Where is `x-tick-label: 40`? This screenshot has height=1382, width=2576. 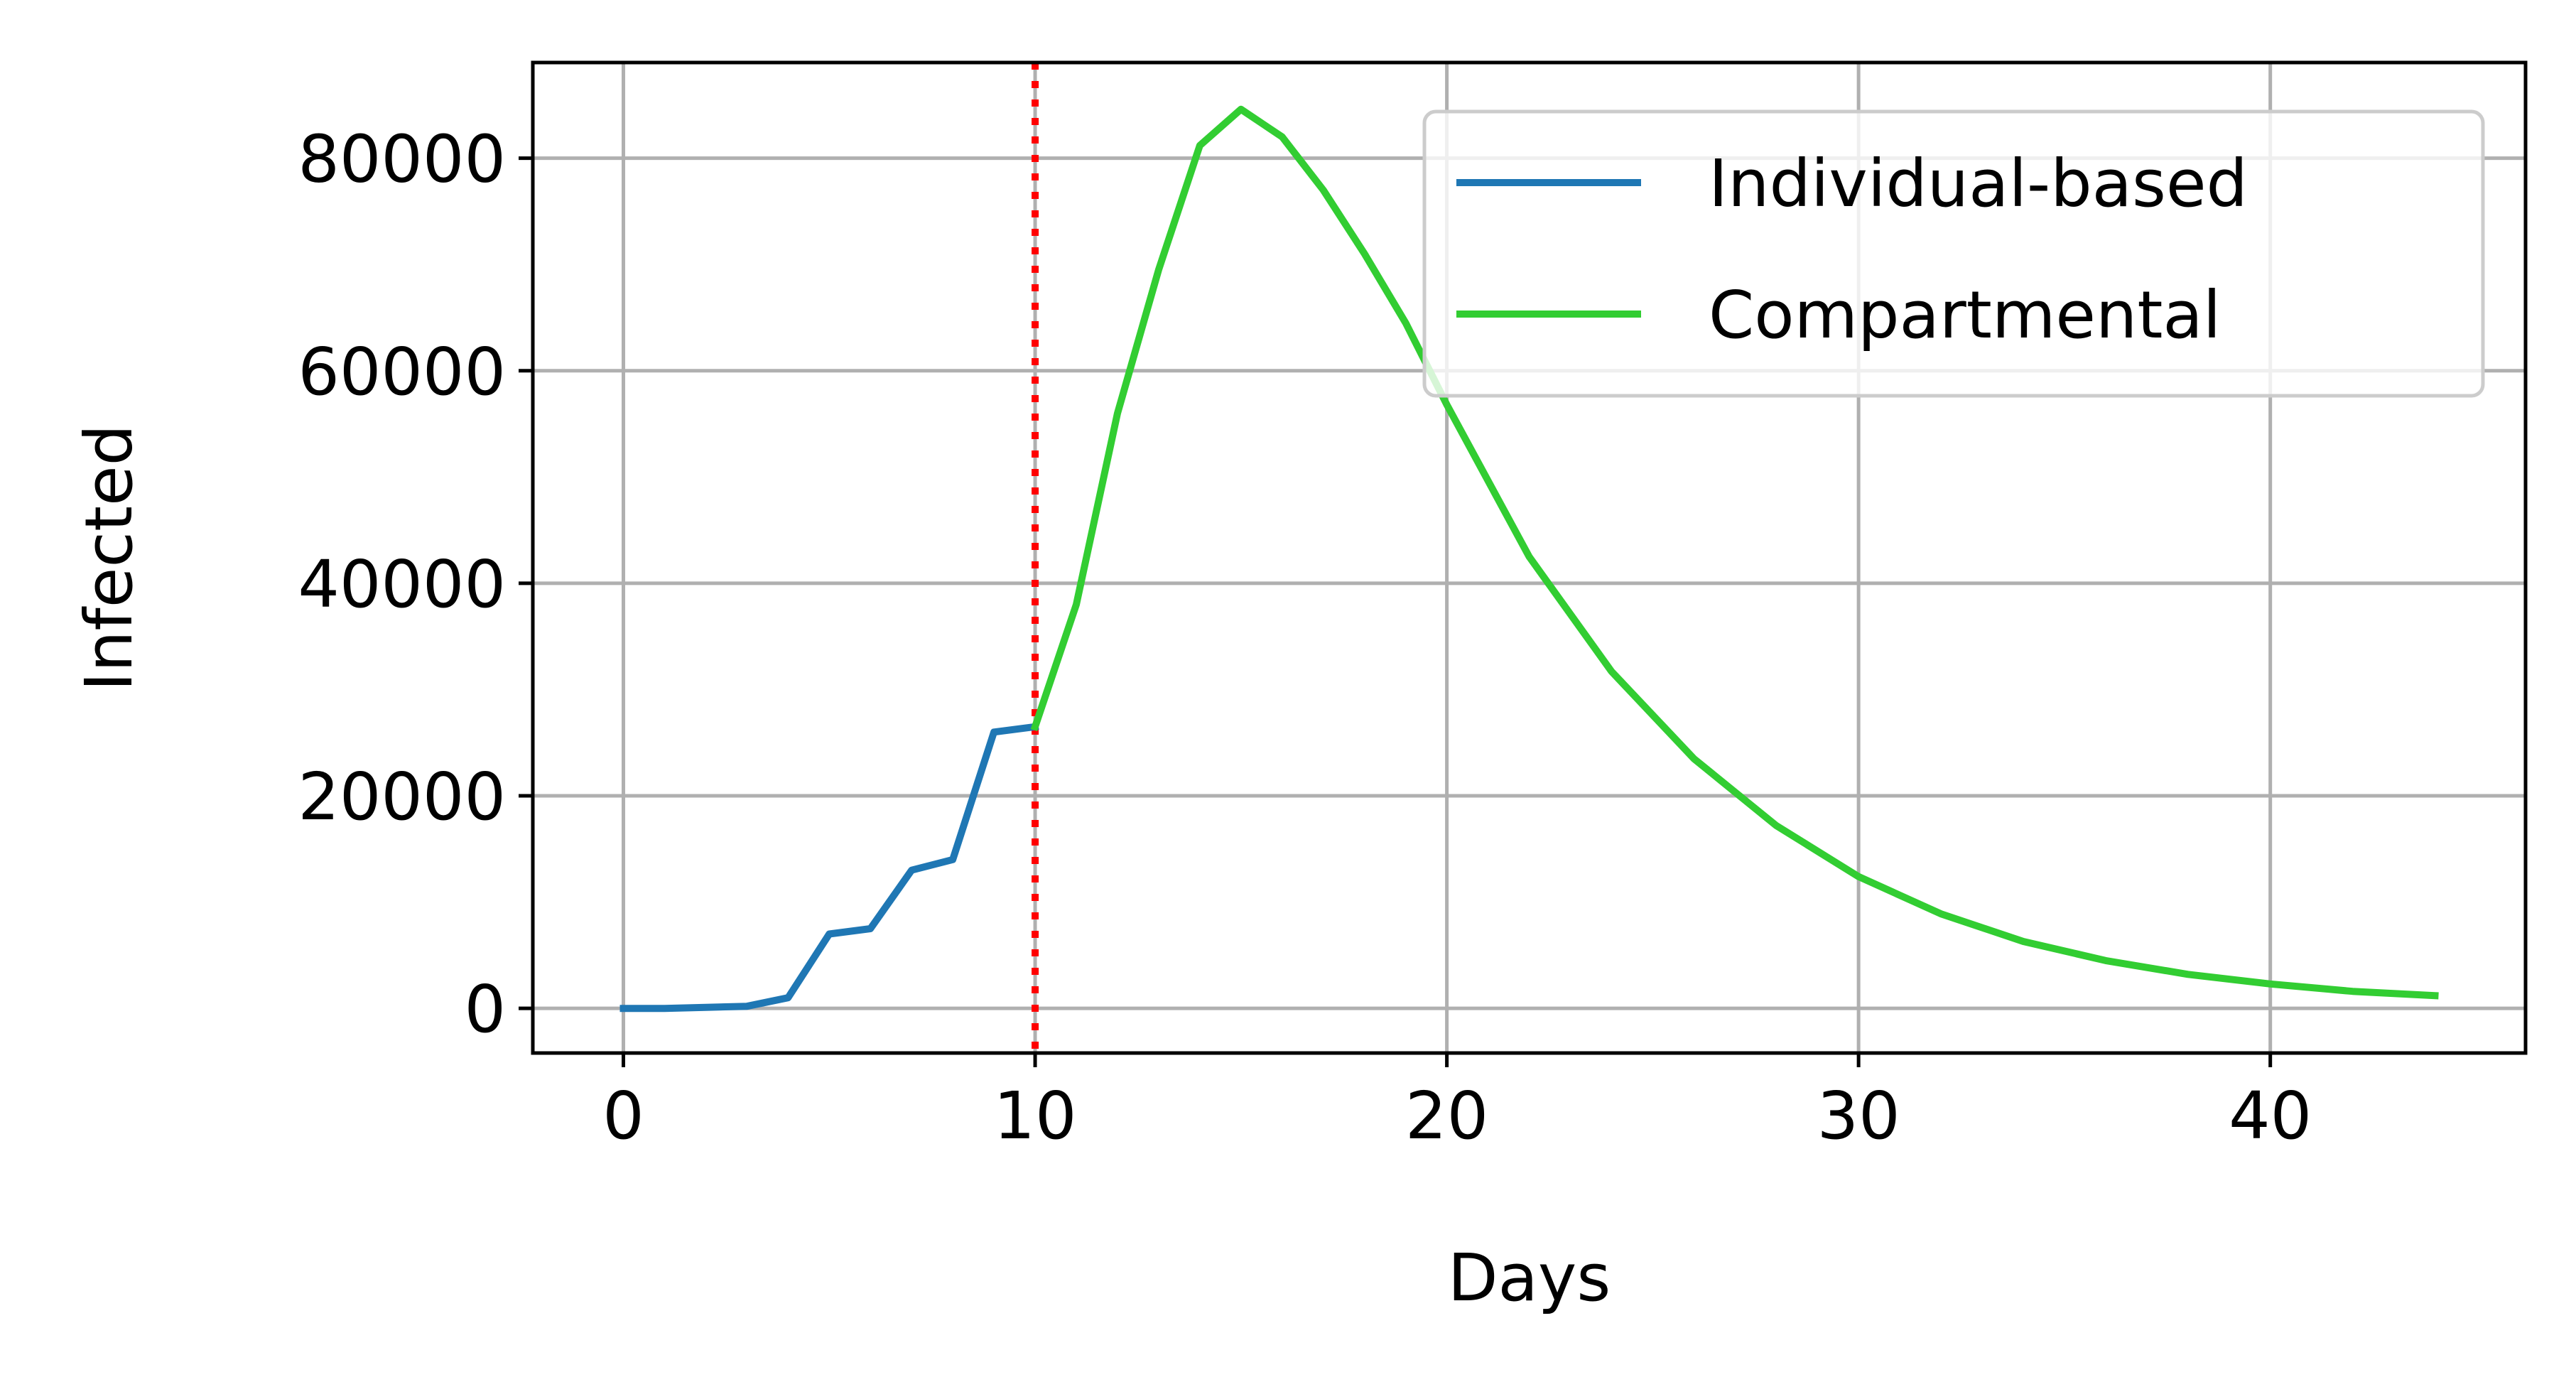 x-tick-label: 40 is located at coordinates (2270, 1116).